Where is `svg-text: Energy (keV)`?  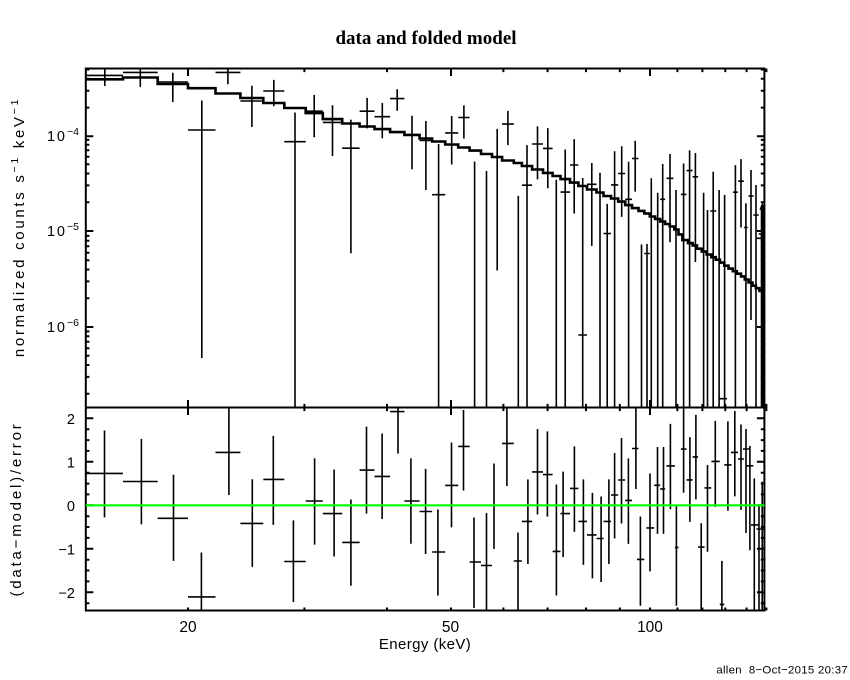
svg-text: Energy (keV) is located at coordinates (425, 644).